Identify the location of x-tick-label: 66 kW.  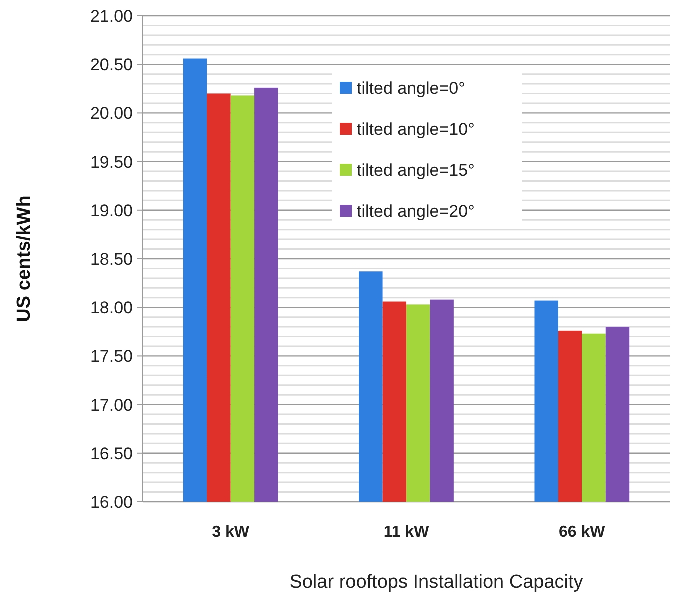
(582, 532).